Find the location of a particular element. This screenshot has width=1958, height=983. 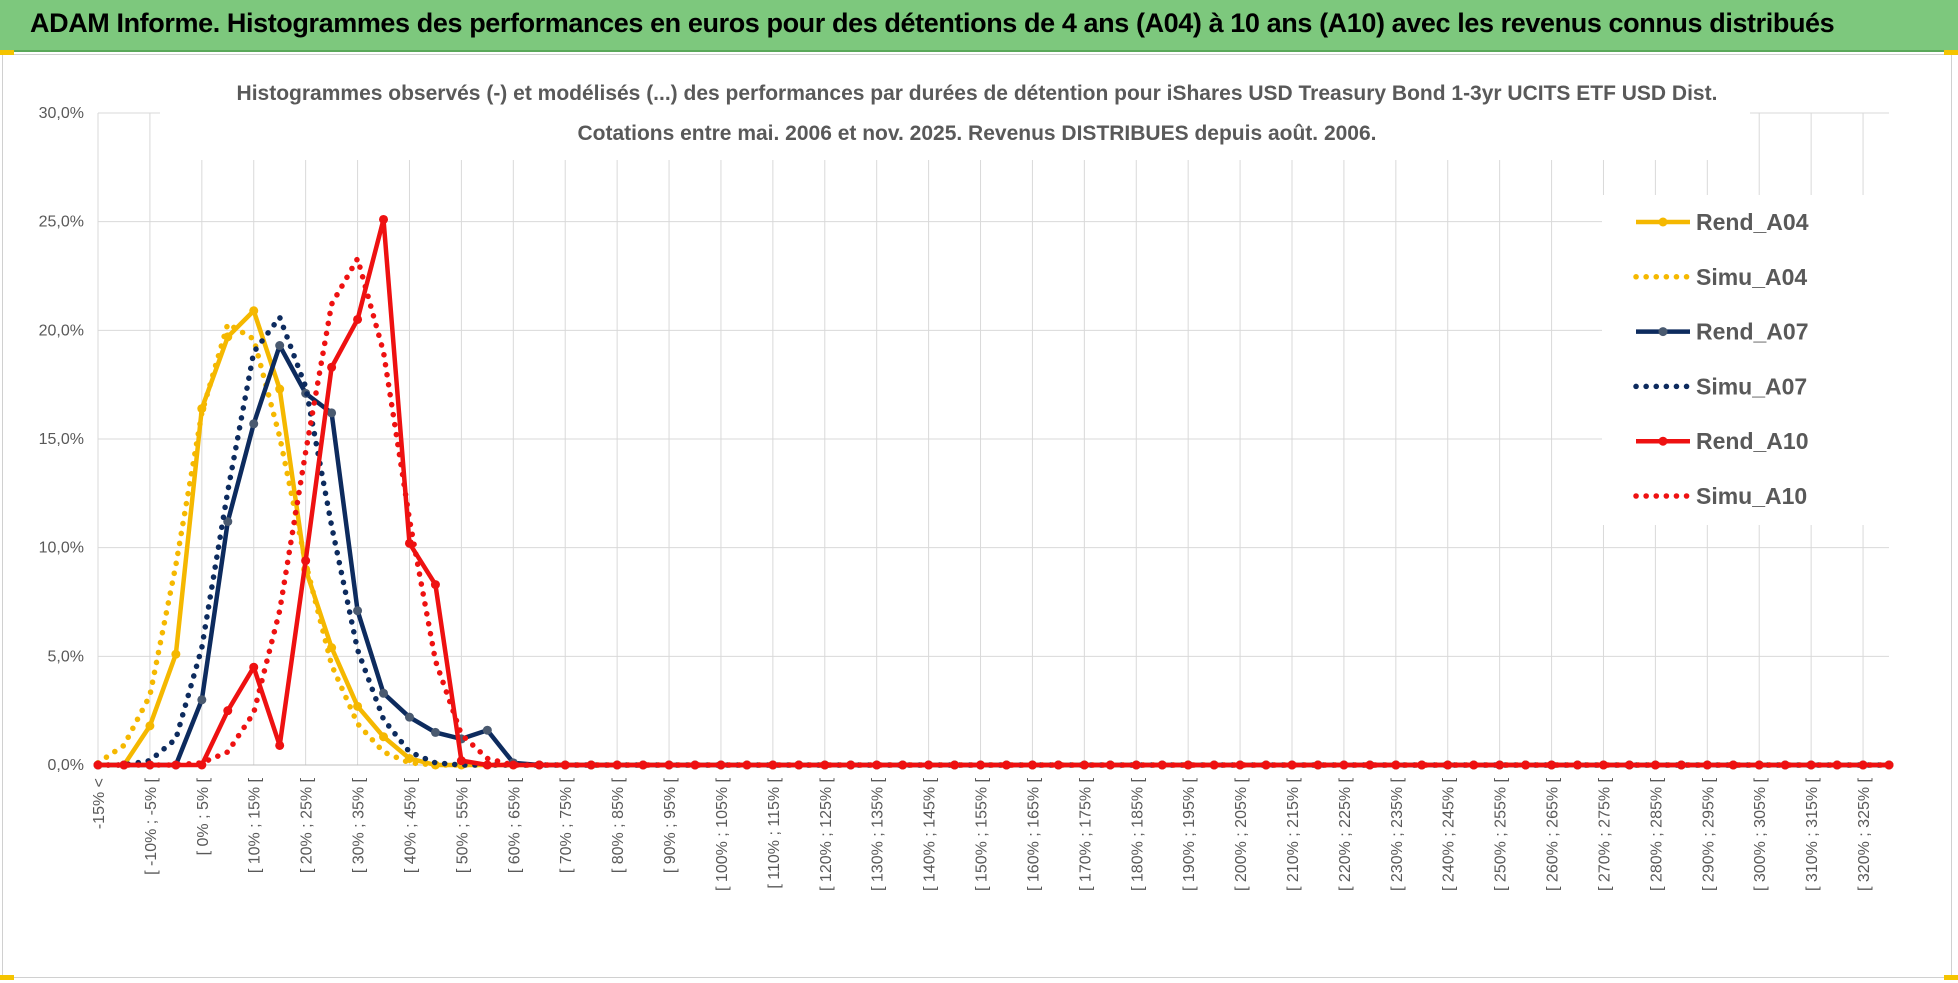

legend-marker-rend-a07 is located at coordinates (1663, 332).